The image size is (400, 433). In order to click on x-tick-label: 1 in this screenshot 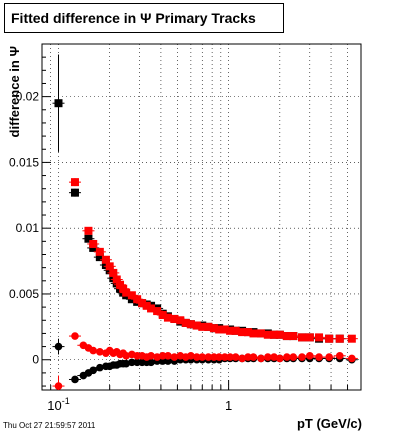, I will do `click(228, 405)`.